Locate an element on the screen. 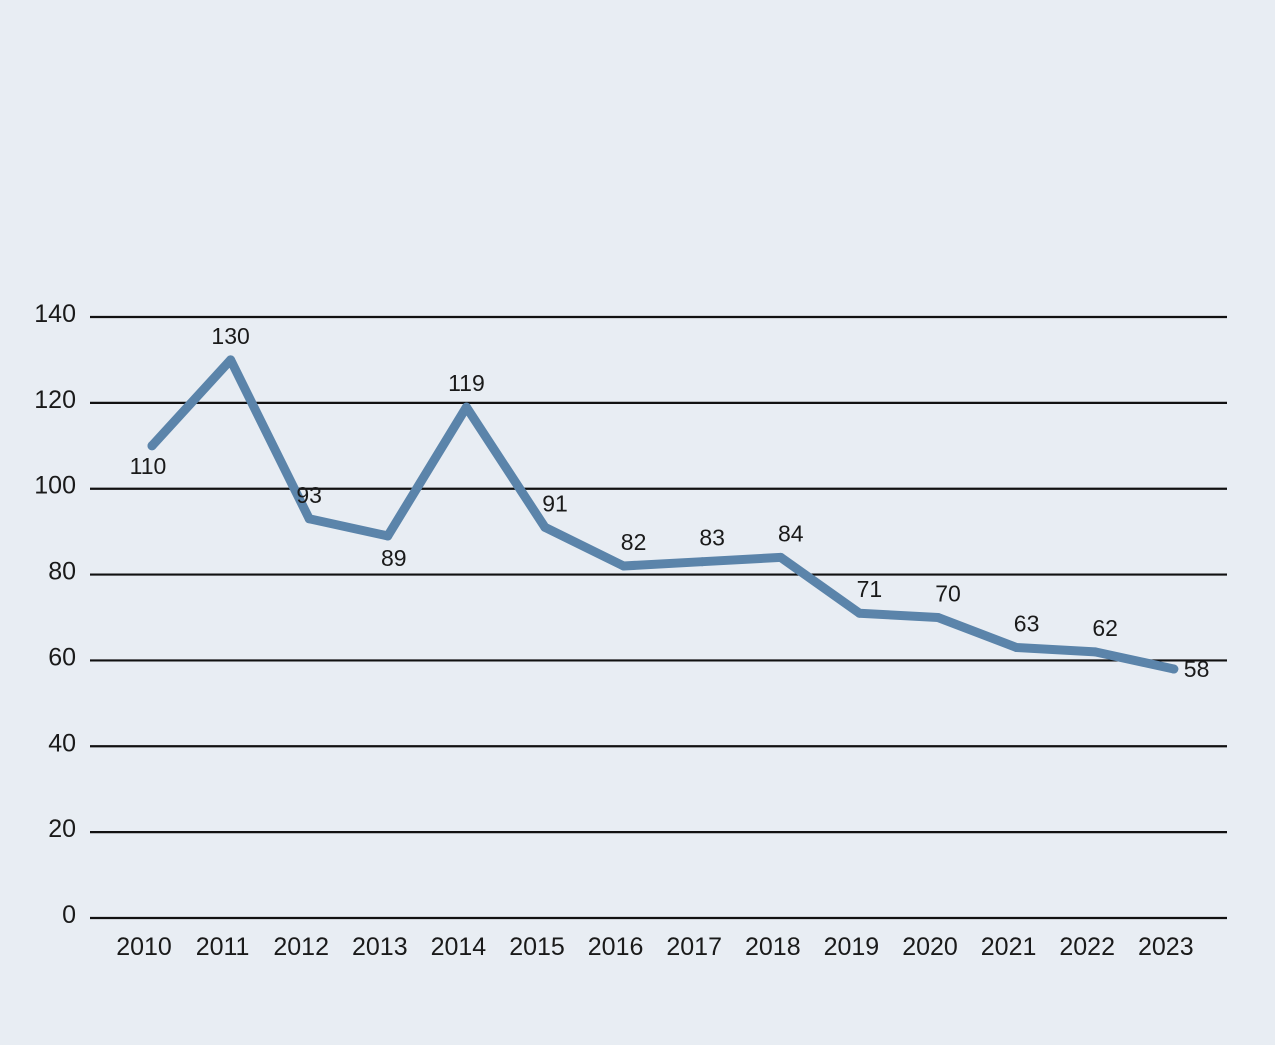 This screenshot has height=1045, width=1275. x-tick-label: 2014 is located at coordinates (459, 947).